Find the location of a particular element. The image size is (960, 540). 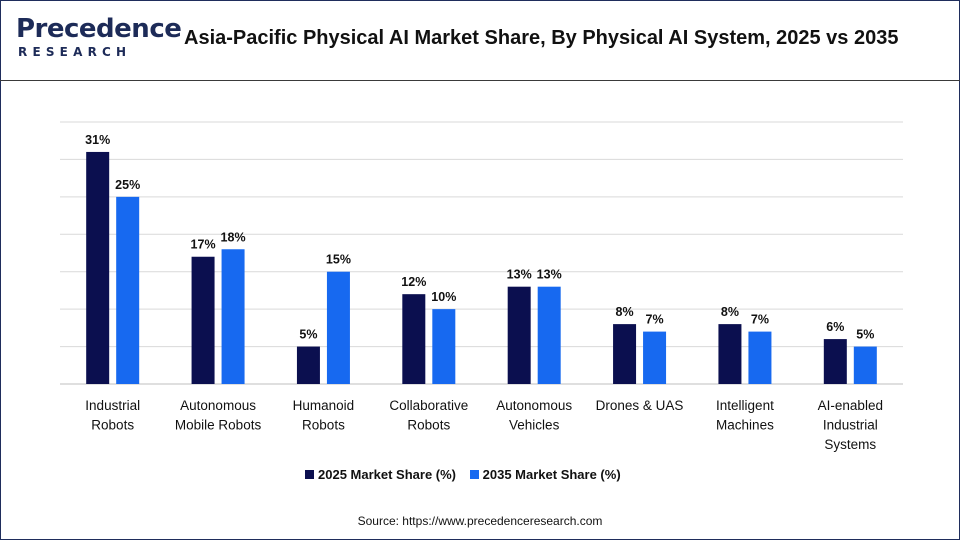

x-tick-label: AI-enabled is located at coordinates (850, 405).